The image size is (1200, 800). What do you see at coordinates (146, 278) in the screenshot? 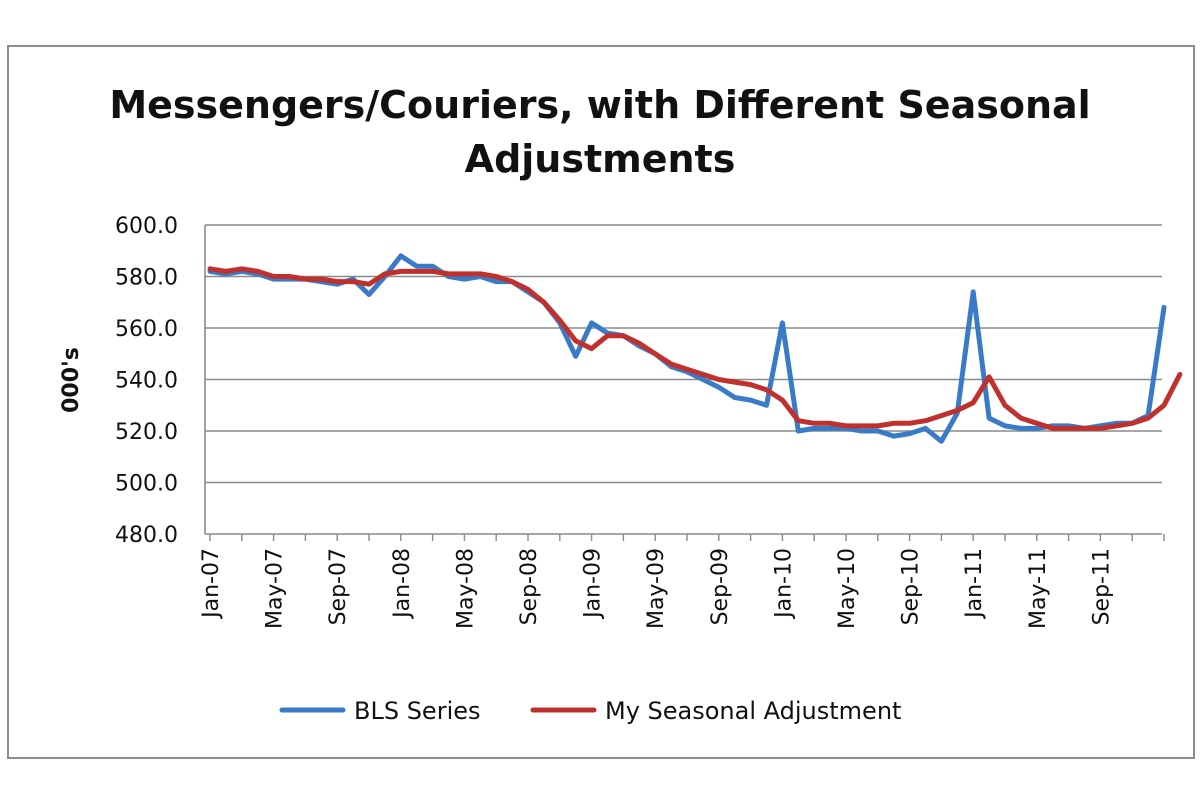
I see `y-tick-label: 580.0` at bounding box center [146, 278].